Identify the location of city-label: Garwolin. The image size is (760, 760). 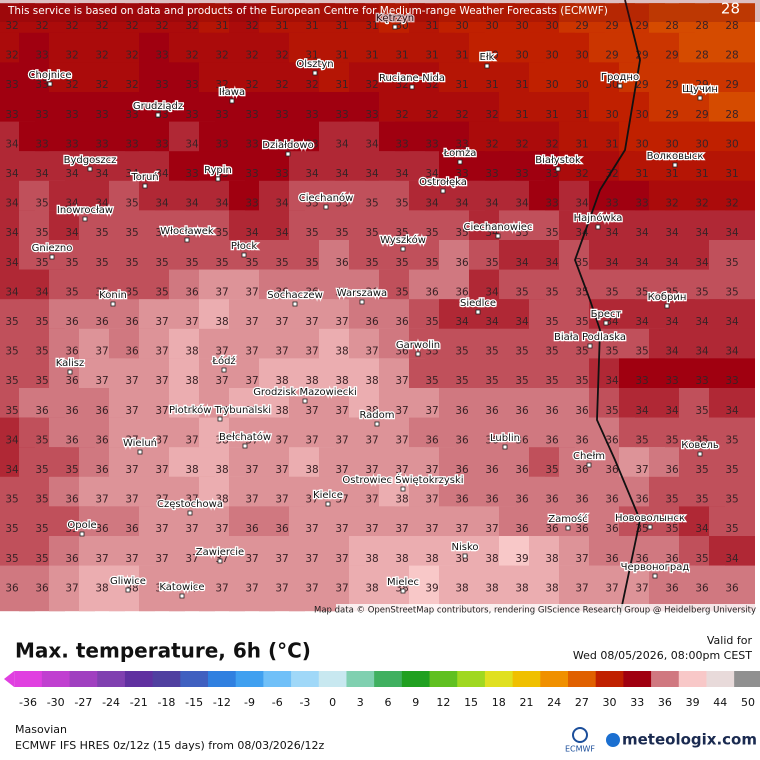
(418, 345).